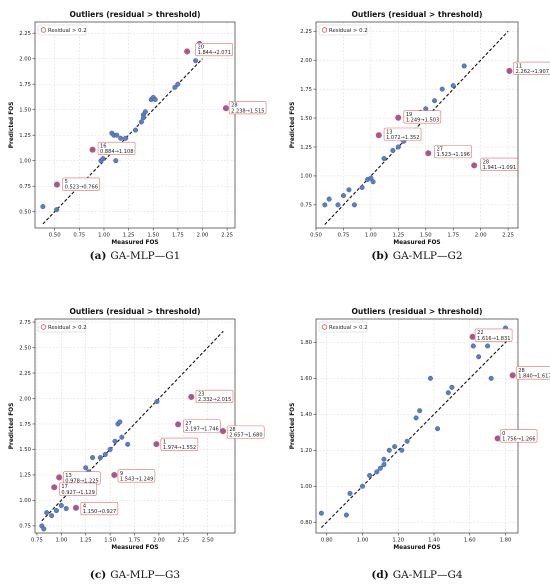 The image size is (550, 586). Describe the element at coordinates (532, 72) in the screenshot. I see `outlier-value: 2.262→1.907` at that location.